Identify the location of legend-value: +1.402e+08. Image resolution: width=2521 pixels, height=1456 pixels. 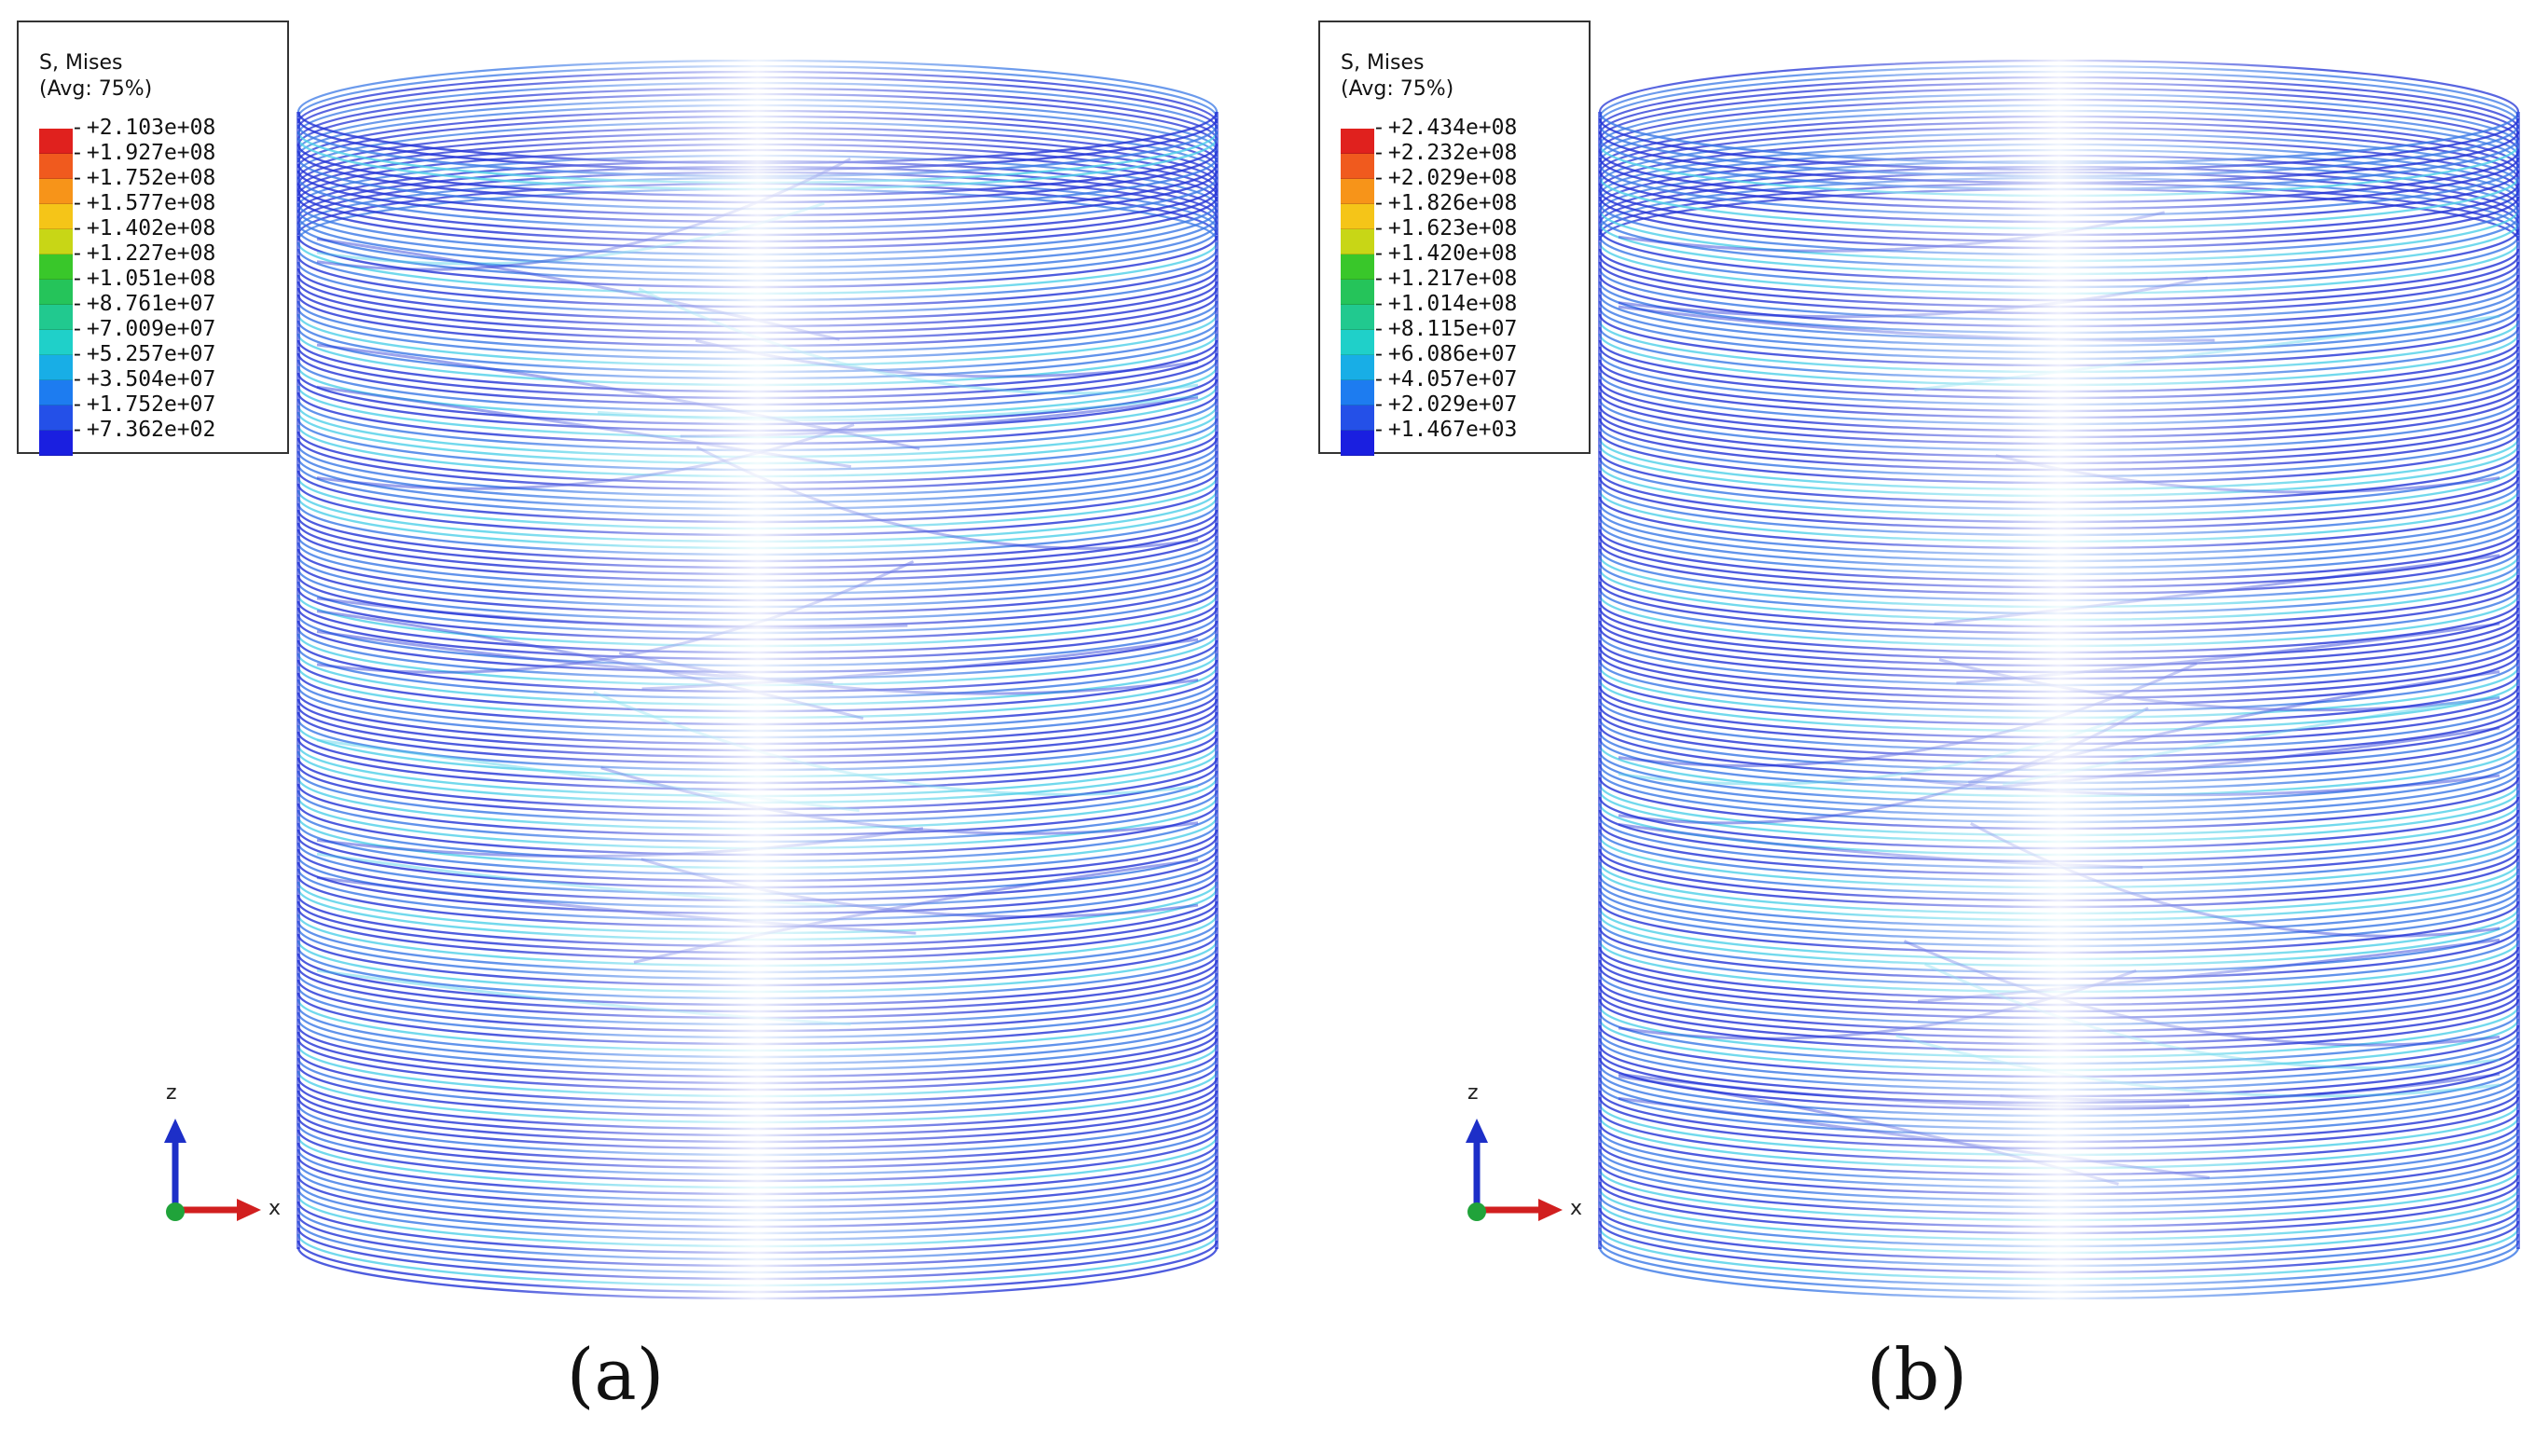
(143, 228).